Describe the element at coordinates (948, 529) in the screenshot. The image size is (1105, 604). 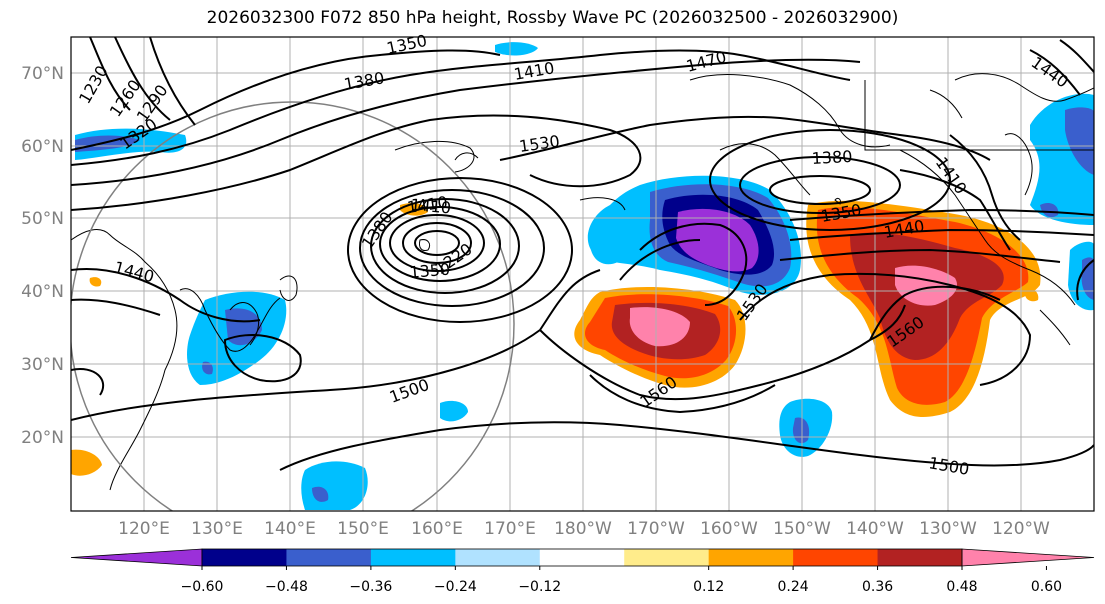
I see `lon-label: 130°W` at that location.